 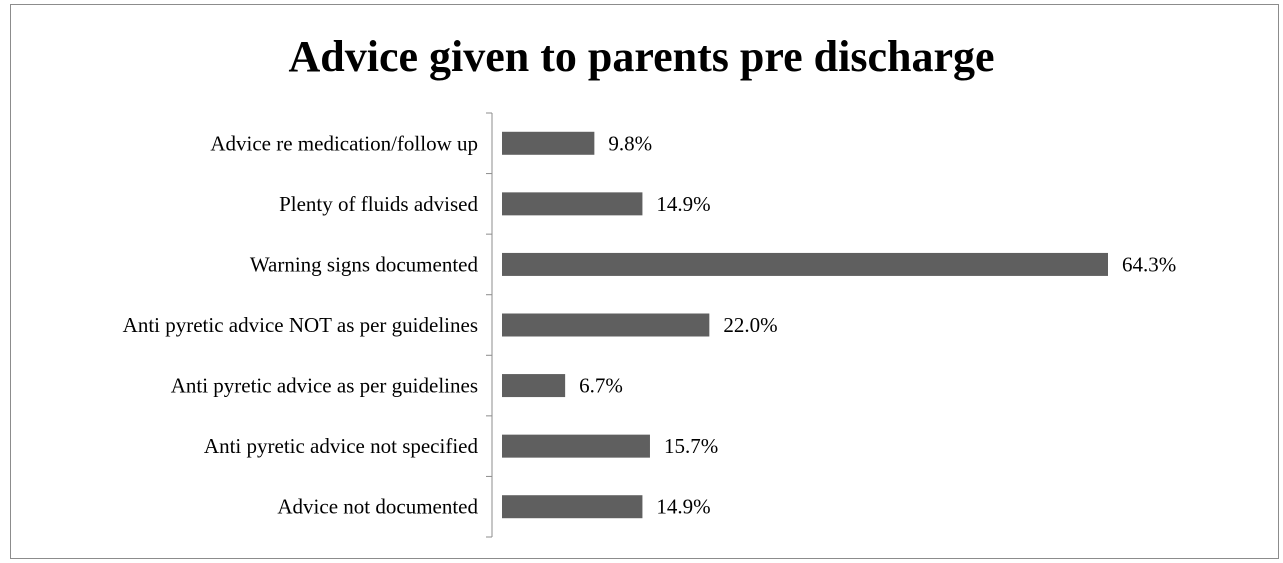 What do you see at coordinates (364, 264) in the screenshot?
I see `category-label: Warning signs documented` at bounding box center [364, 264].